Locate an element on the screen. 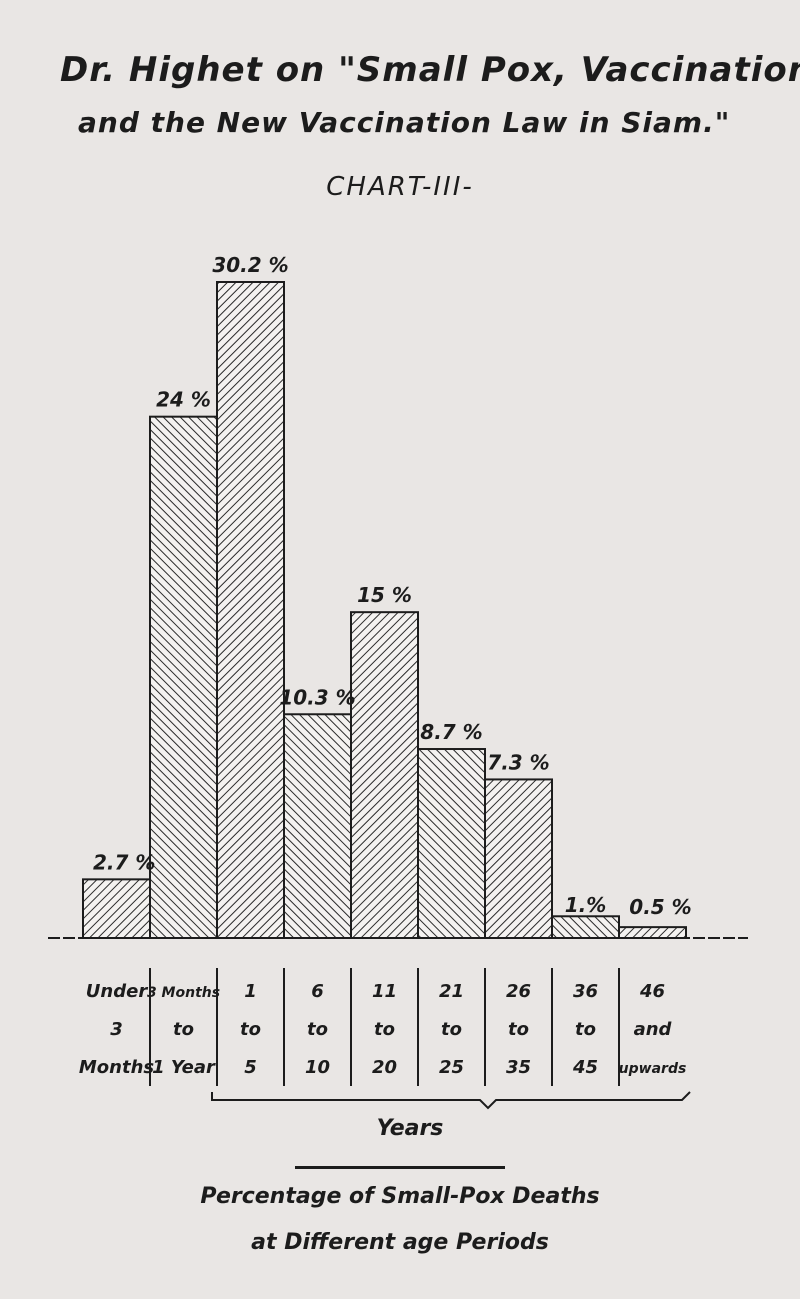  data-label-2: 30.2 % is located at coordinates (250, 265).